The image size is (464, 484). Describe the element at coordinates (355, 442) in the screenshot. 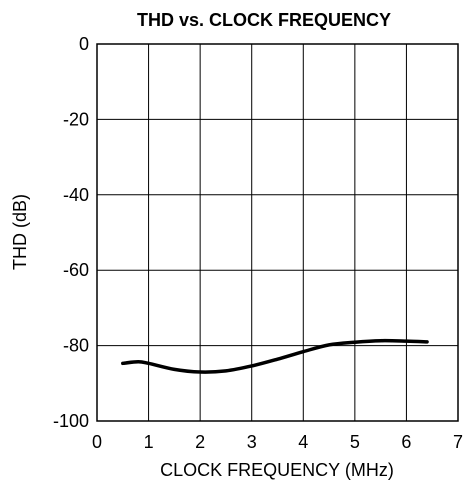

I see `x-tick-label-5: 5` at that location.